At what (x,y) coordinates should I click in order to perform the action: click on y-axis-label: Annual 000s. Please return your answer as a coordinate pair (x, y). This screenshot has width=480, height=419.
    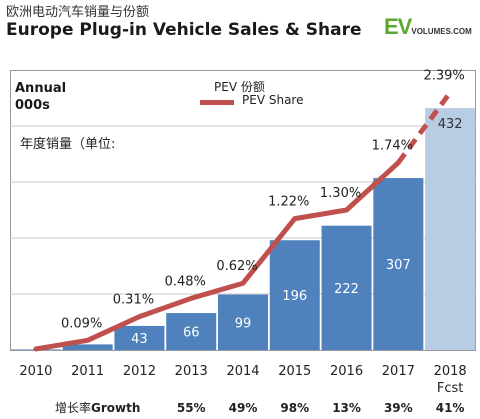
    Looking at the image, I should click on (40, 97).